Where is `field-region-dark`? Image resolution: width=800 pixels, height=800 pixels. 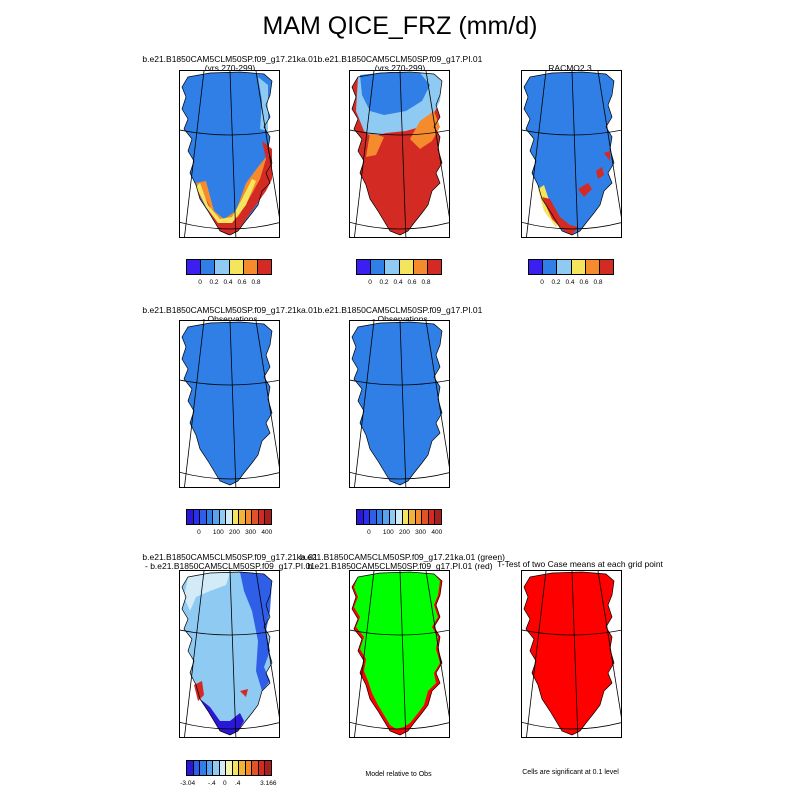 field-region-dark is located at coordinates (222, 717).